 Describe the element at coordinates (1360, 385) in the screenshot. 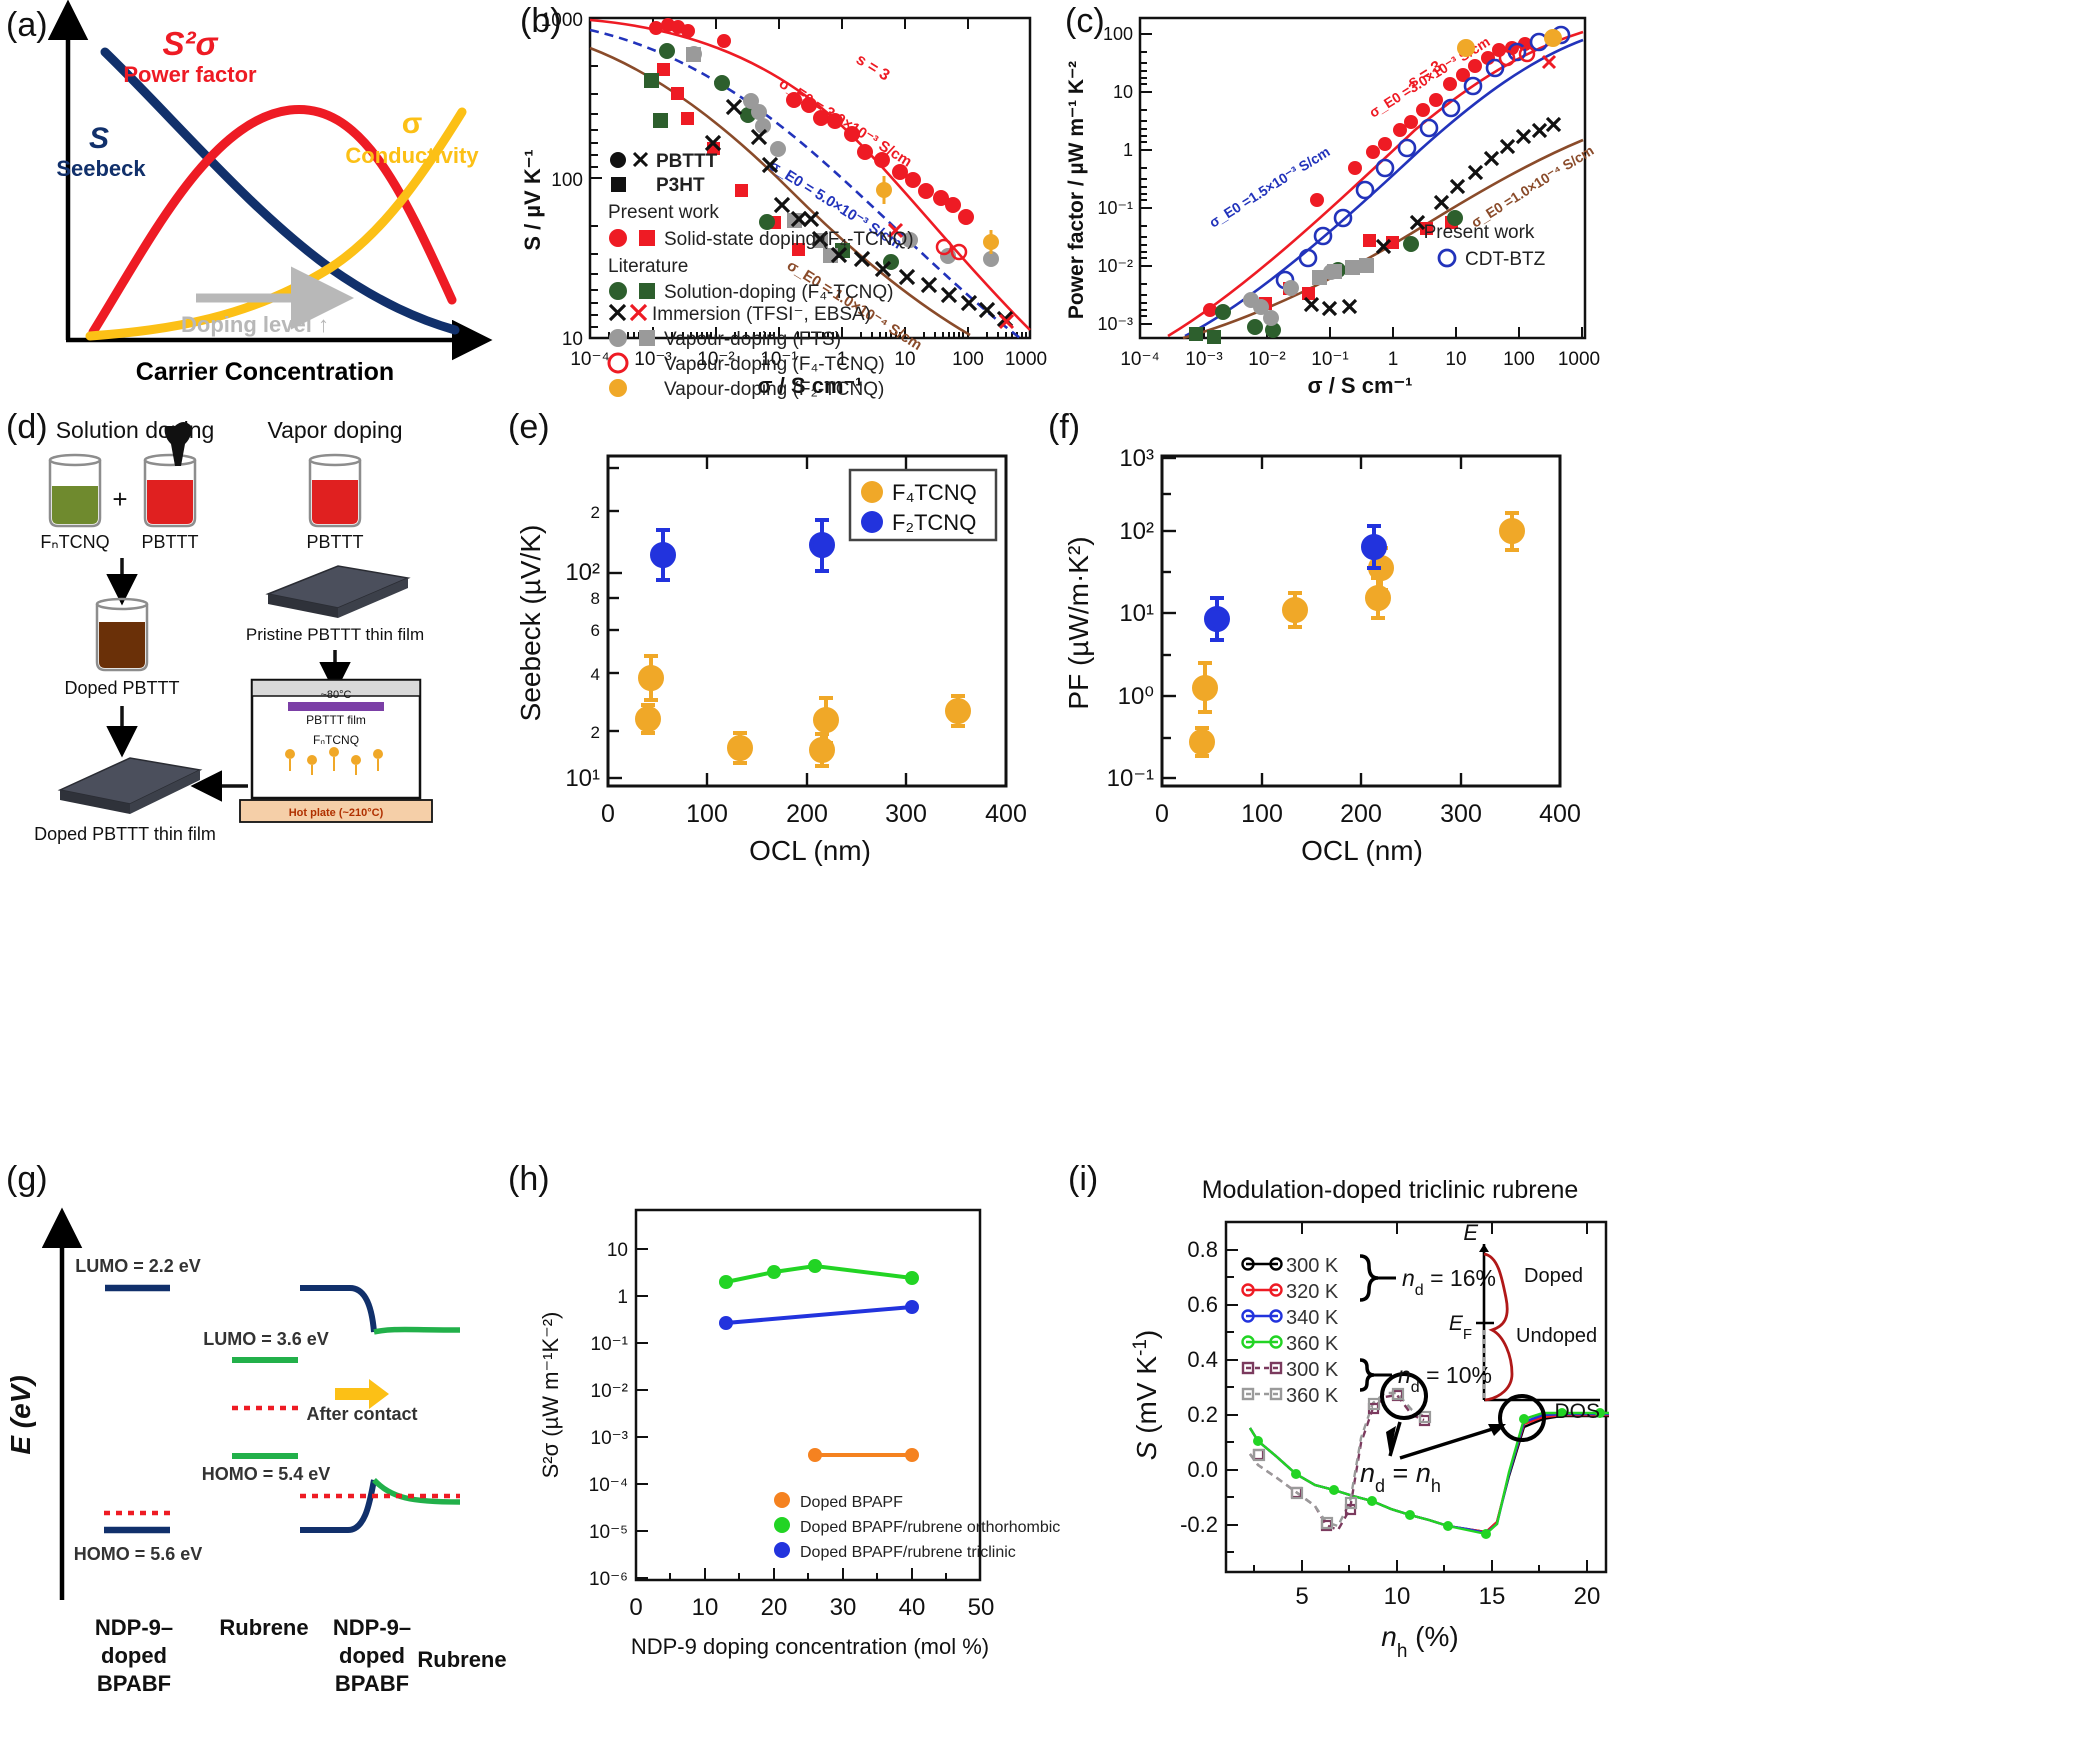

I see `panel-c-xlabel: σ / S cm⁻¹` at that location.